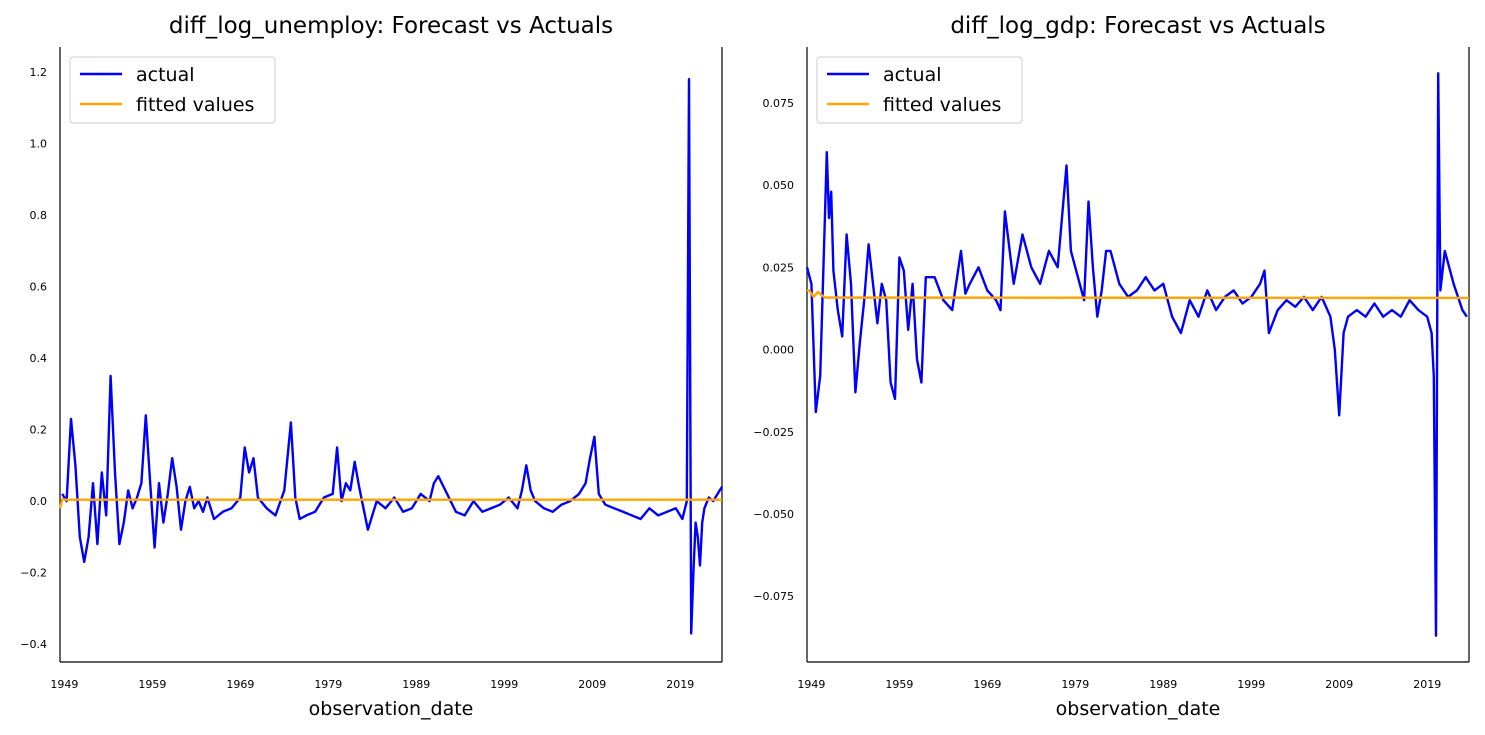 Image resolution: width=1485 pixels, height=735 pixels. What do you see at coordinates (33, 573) in the screenshot?
I see `y-tick-label: −0.2` at bounding box center [33, 573].